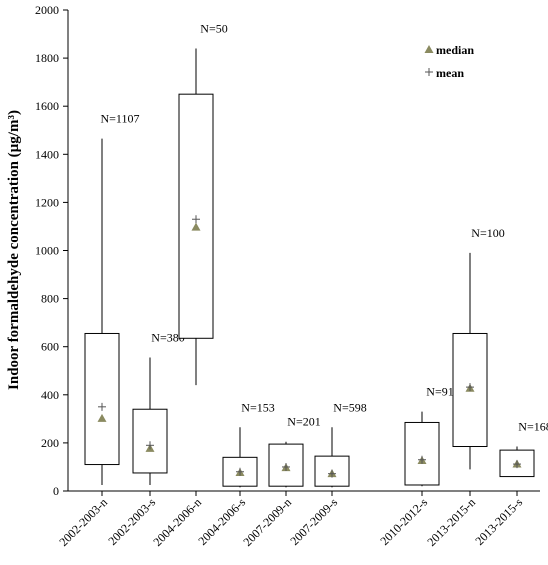 The image size is (548, 565). I want to click on x-category-label: 2004-2006-n, so click(177, 522).